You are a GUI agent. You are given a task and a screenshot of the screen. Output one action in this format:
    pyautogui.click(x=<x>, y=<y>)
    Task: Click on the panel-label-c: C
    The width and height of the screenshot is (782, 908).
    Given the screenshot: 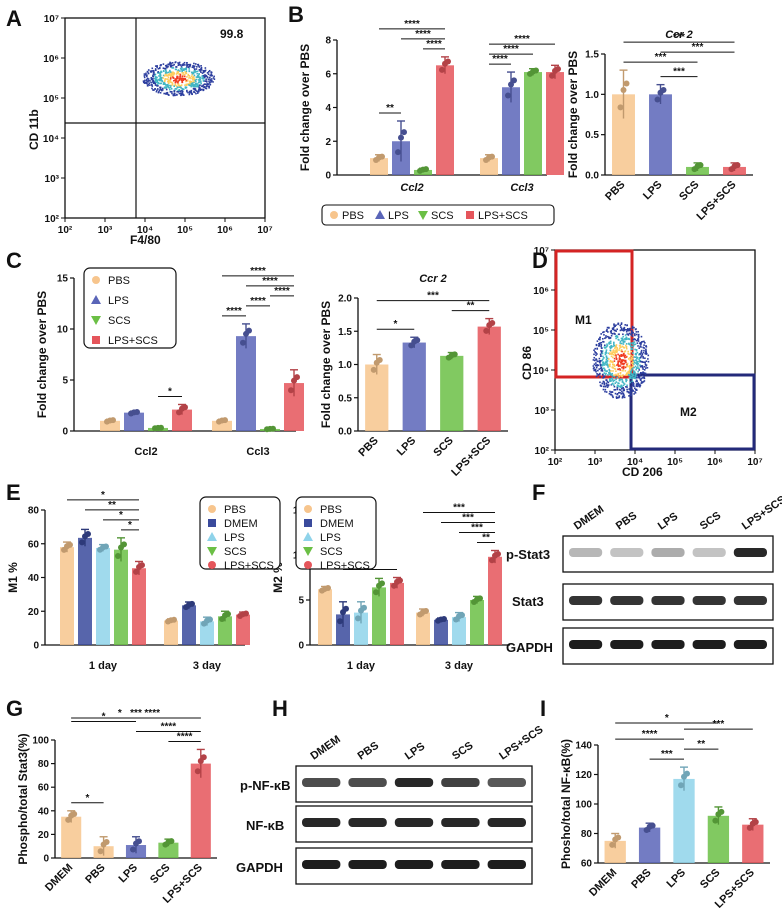 What is the action you would take?
    pyautogui.click(x=14, y=260)
    